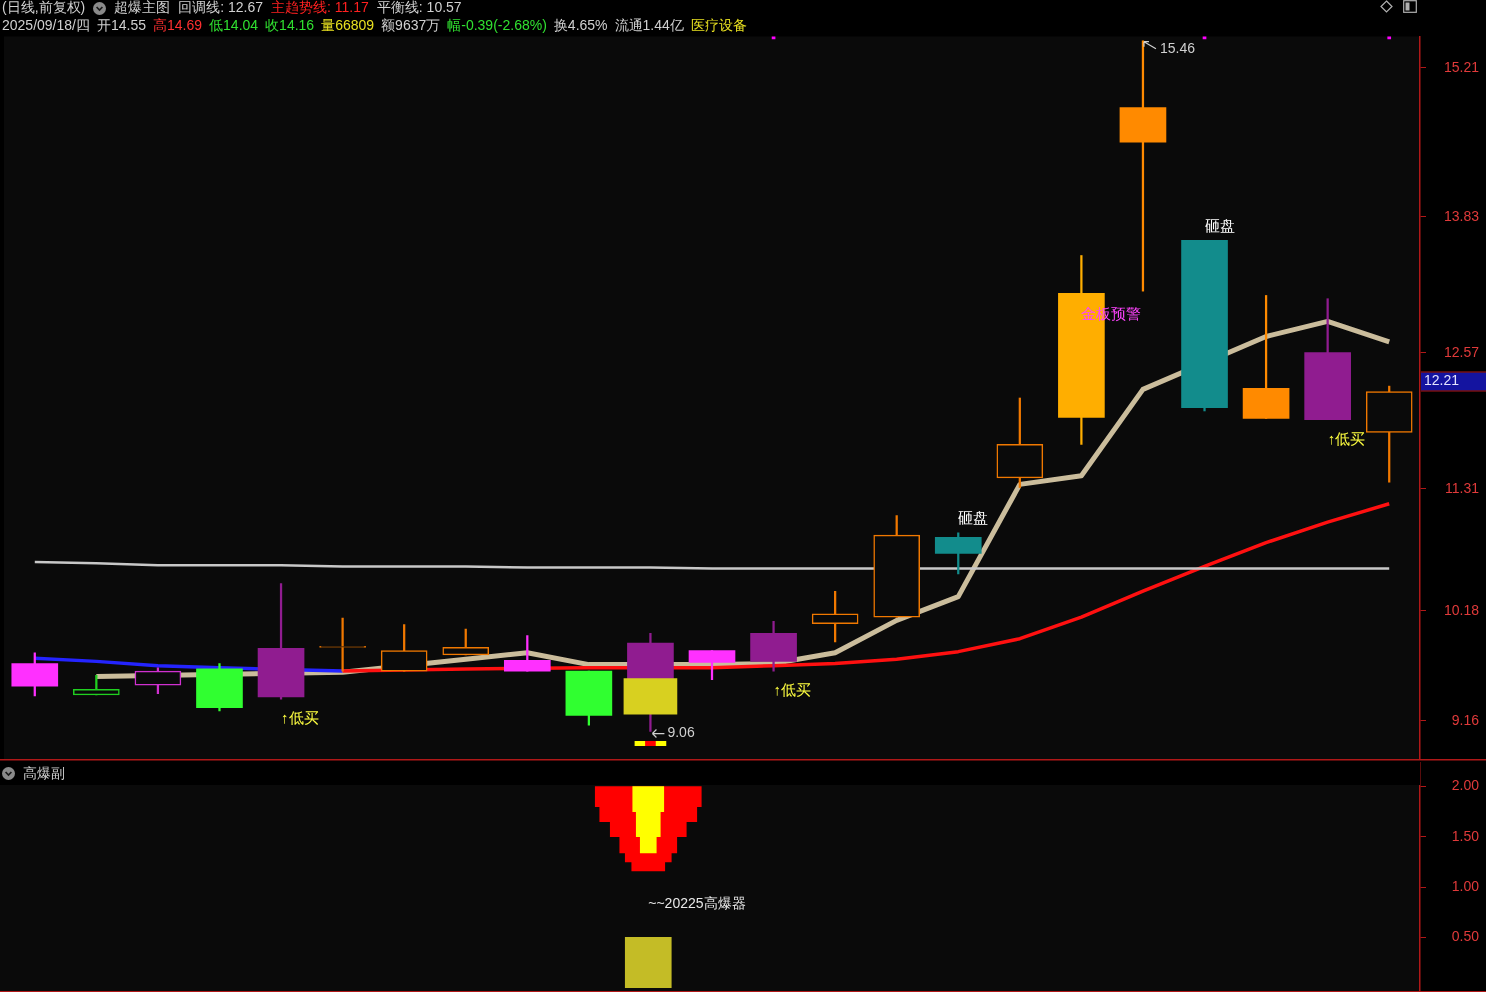  What do you see at coordinates (1465, 835) in the screenshot?
I see `y-tick-label: 1.50` at bounding box center [1465, 835].